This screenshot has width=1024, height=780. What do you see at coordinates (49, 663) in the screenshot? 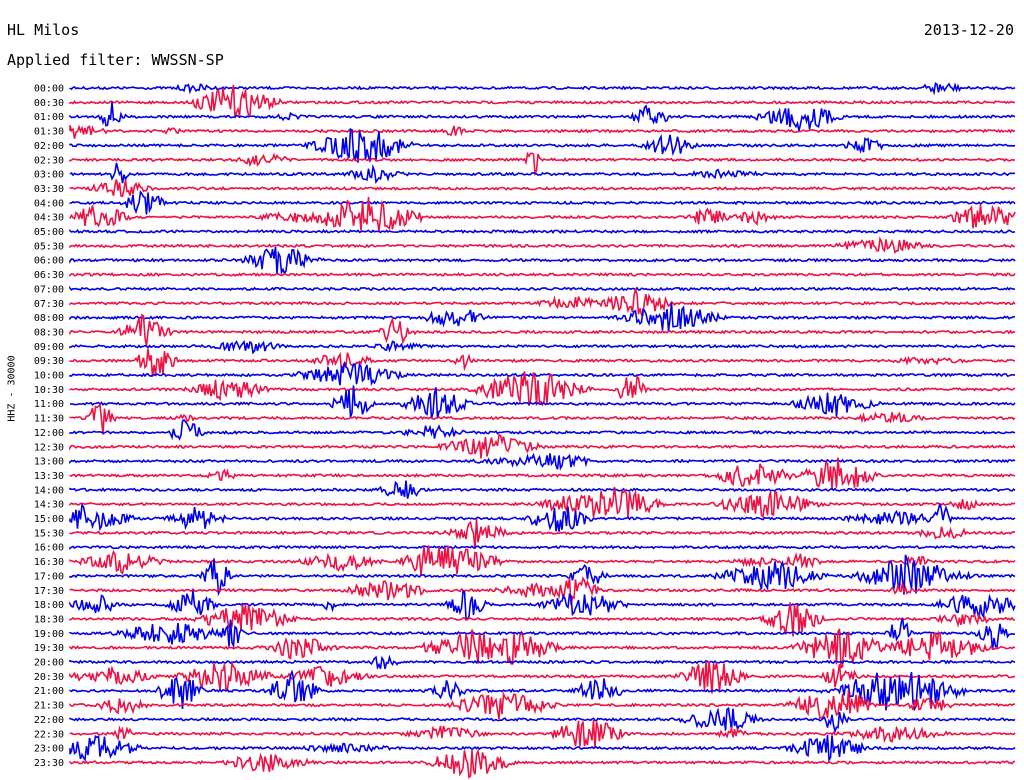
I see `row-time-label: 20:00` at bounding box center [49, 663].